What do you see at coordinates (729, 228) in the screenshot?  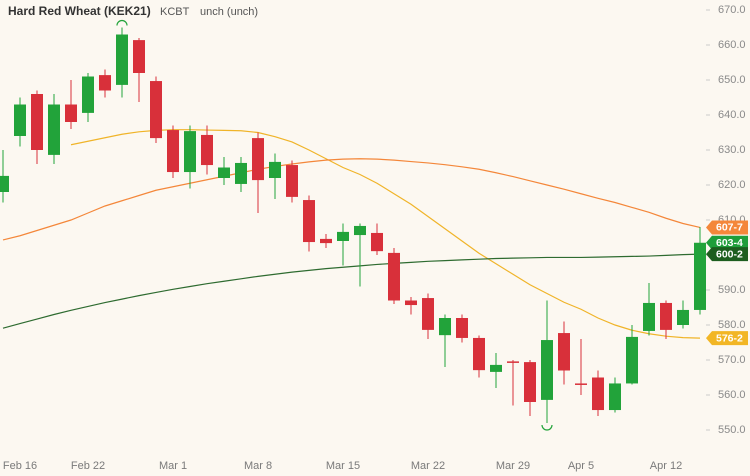 I see `price-badge-label: 607-7` at bounding box center [729, 228].